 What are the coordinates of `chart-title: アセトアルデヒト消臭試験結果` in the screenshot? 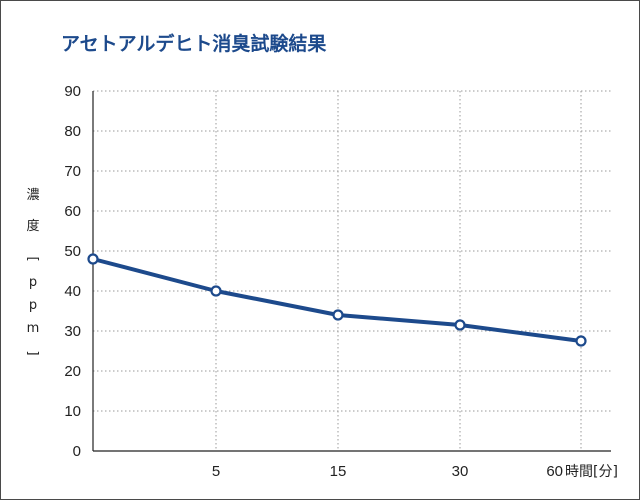 It's located at (193, 43).